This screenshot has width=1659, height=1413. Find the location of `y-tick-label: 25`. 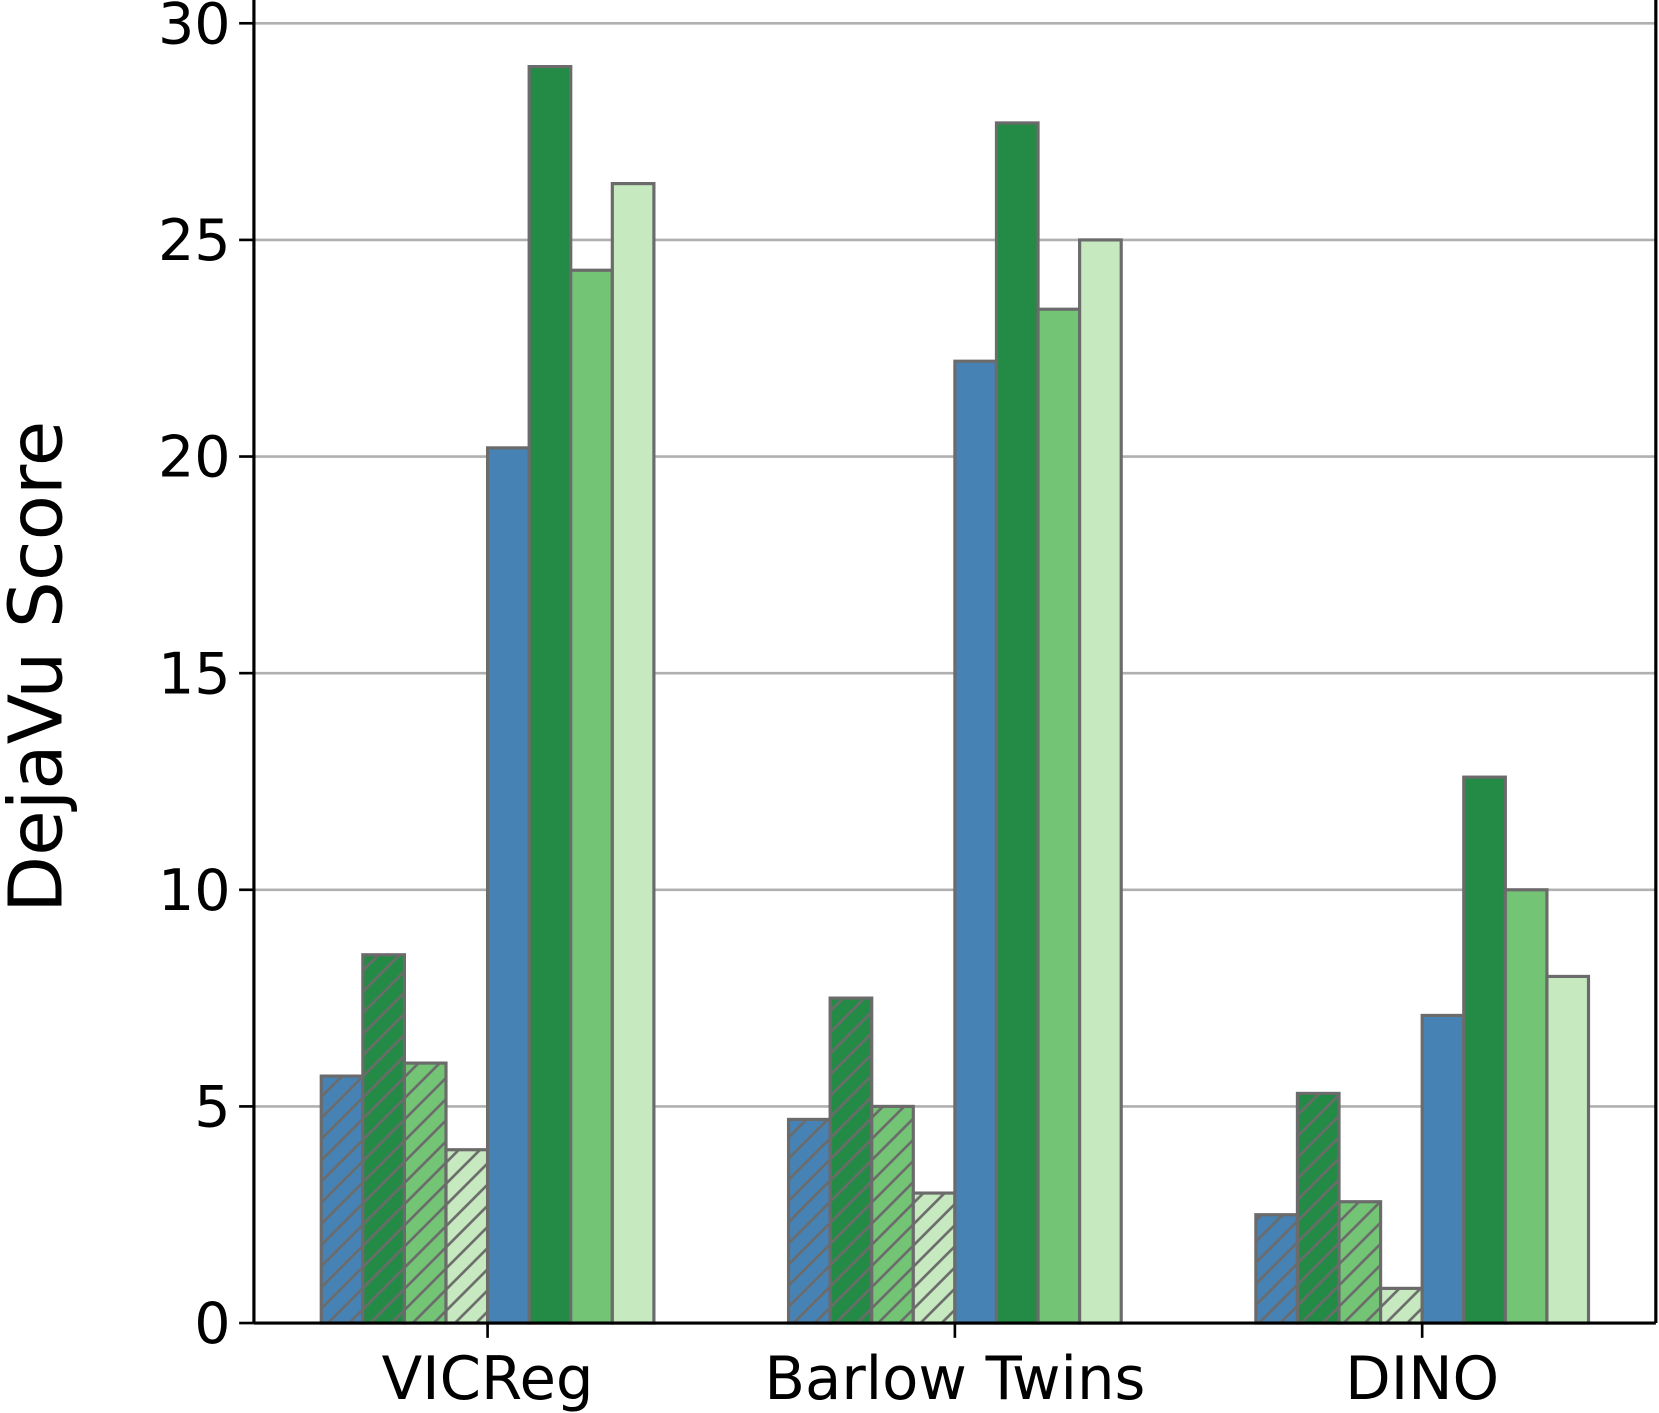

y-tick-label: 25 is located at coordinates (194, 241).